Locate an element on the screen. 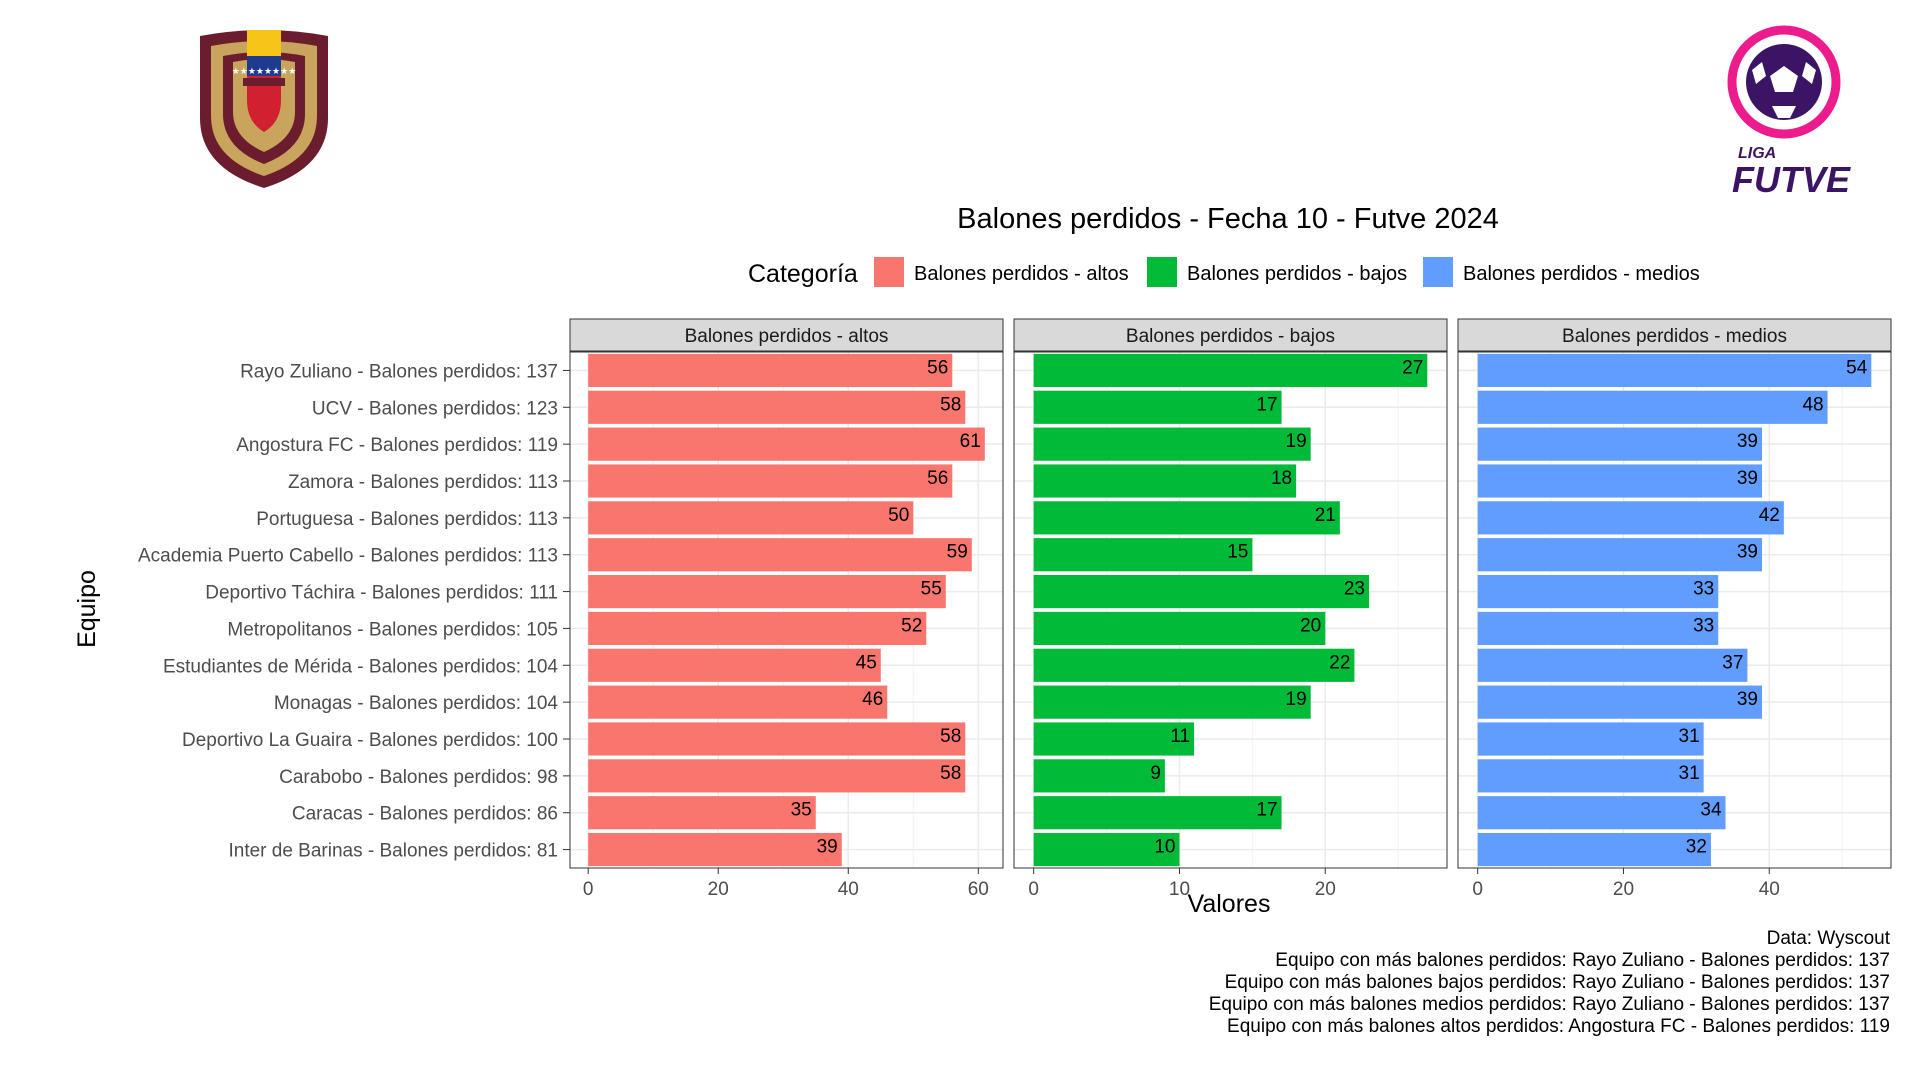 The image size is (1920, 1080). bar-label-2-6: 15 is located at coordinates (1237, 552).